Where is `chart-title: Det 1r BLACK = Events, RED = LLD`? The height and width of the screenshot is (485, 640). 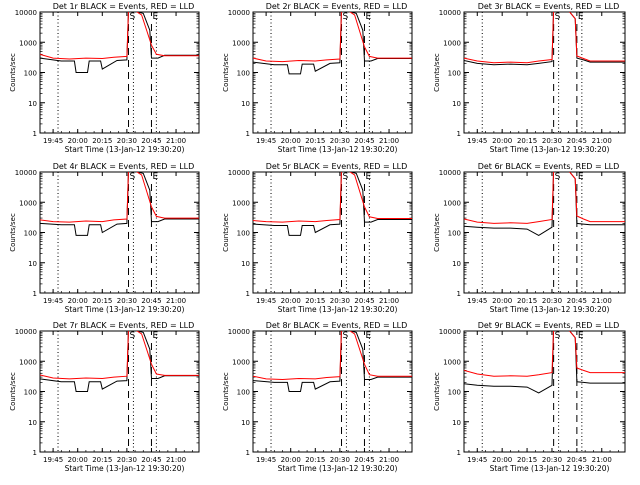 chart-title: Det 1r BLACK = Events, RED = LLD is located at coordinates (124, 6).